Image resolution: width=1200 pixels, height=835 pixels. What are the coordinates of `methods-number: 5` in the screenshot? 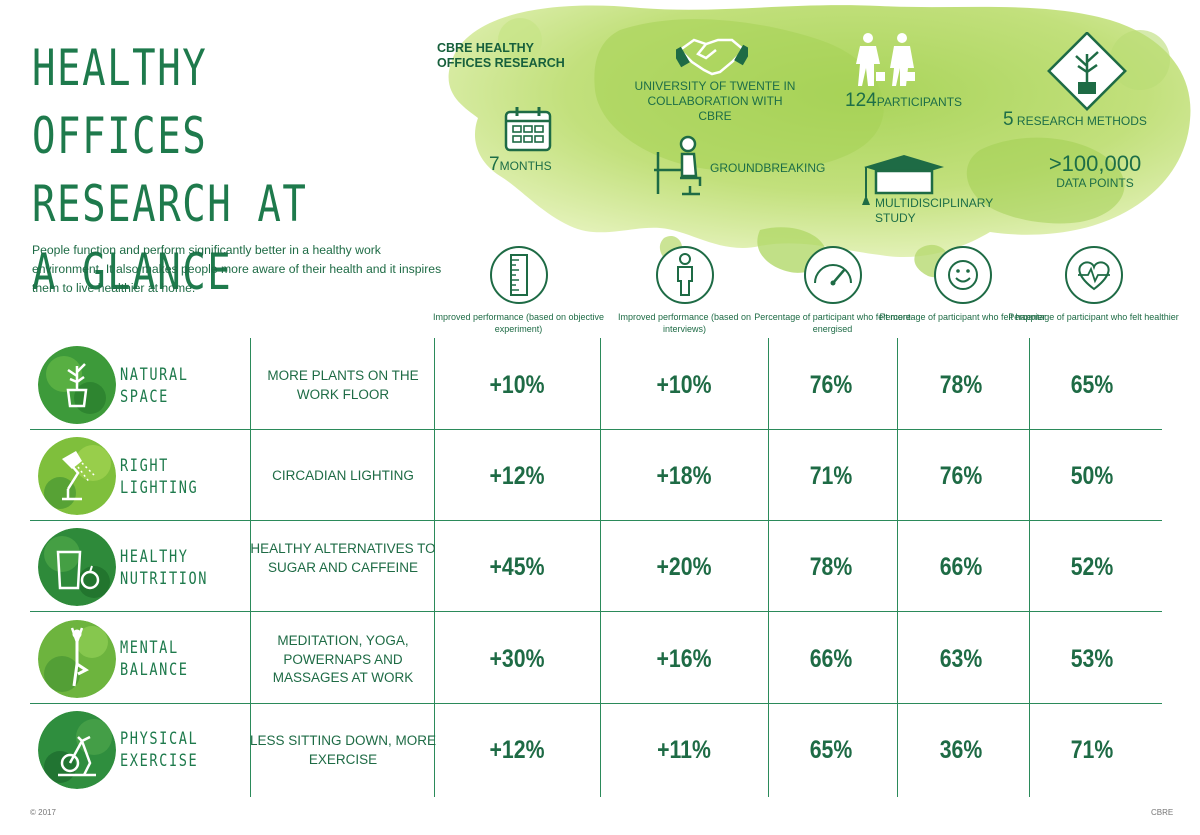 It's located at (1008, 119).